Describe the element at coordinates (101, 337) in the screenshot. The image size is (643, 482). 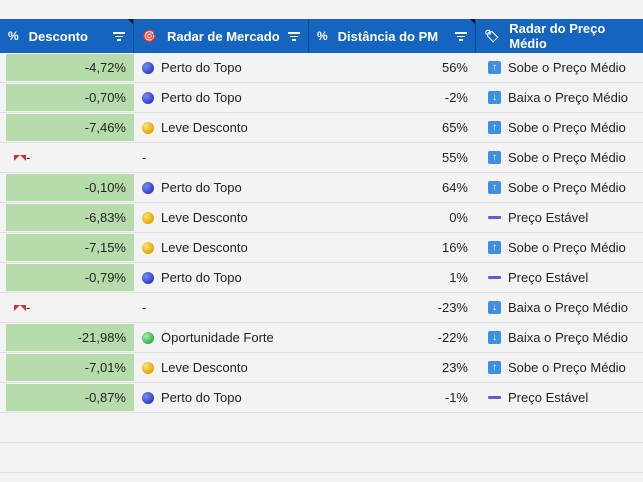
I see `desconto-value: -21,98%` at that location.